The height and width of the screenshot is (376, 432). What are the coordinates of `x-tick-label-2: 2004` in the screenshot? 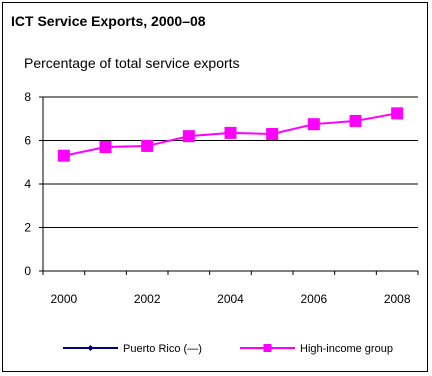 It's located at (230, 299).